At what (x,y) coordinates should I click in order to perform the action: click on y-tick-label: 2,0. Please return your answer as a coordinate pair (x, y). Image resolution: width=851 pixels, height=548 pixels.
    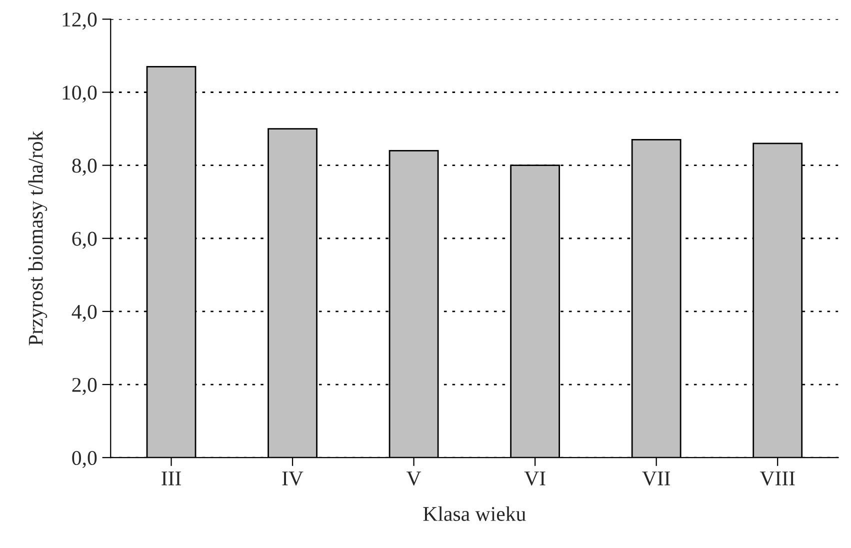
    Looking at the image, I should click on (84, 386).